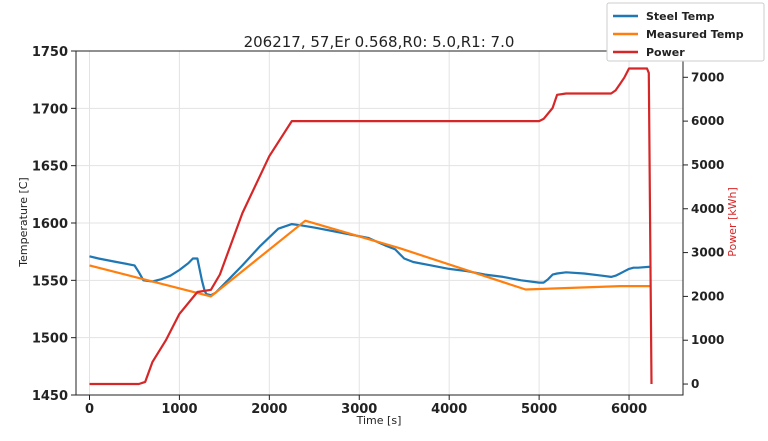 The width and height of the screenshot is (768, 441). What do you see at coordinates (379, 420) in the screenshot?
I see `x-axis-label: Time [s]` at bounding box center [379, 420].